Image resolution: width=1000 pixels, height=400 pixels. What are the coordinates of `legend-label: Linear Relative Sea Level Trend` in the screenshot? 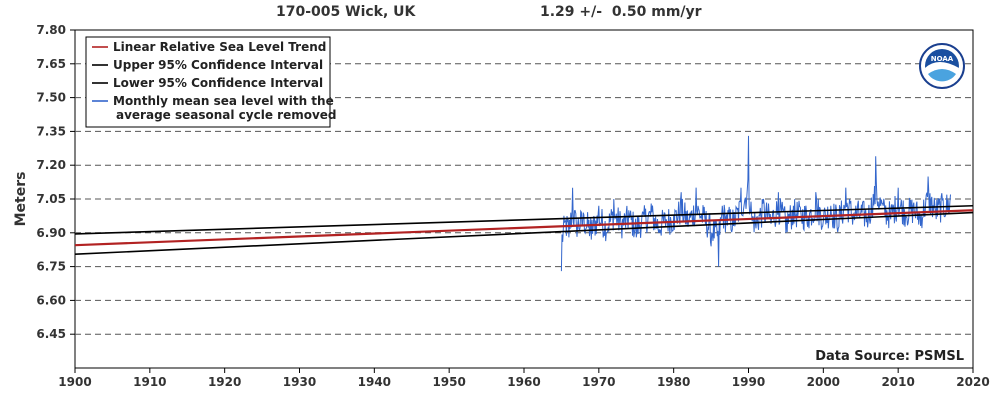 It's located at (219, 47).